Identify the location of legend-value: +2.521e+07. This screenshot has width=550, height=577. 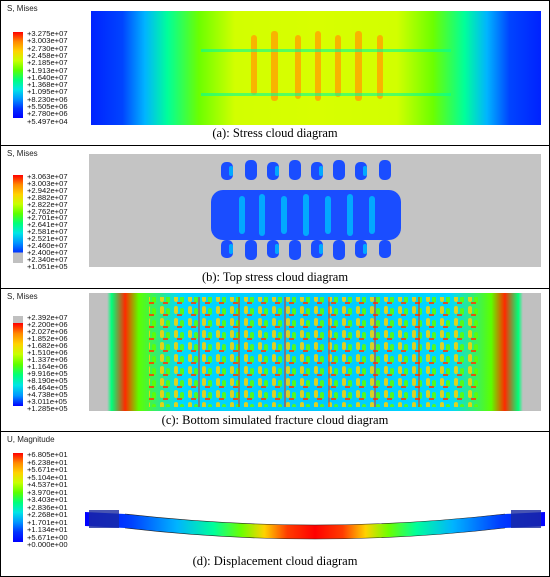
(47, 239).